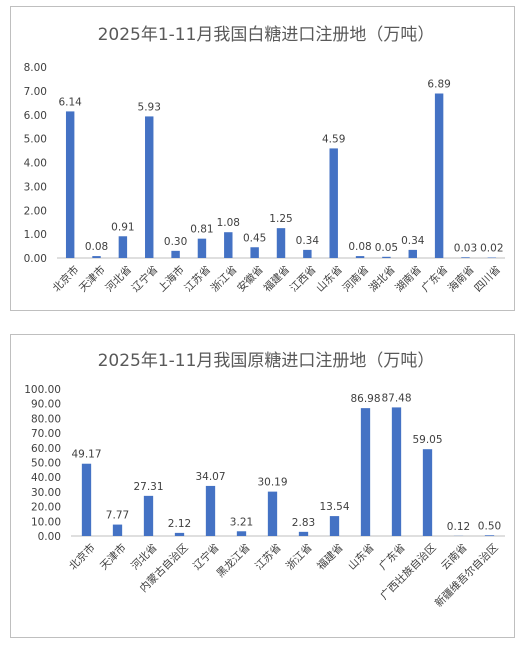 This screenshot has height=648, width=527. Describe the element at coordinates (35, 187) in the screenshot. I see `y-tick-label: 3.00` at that location.